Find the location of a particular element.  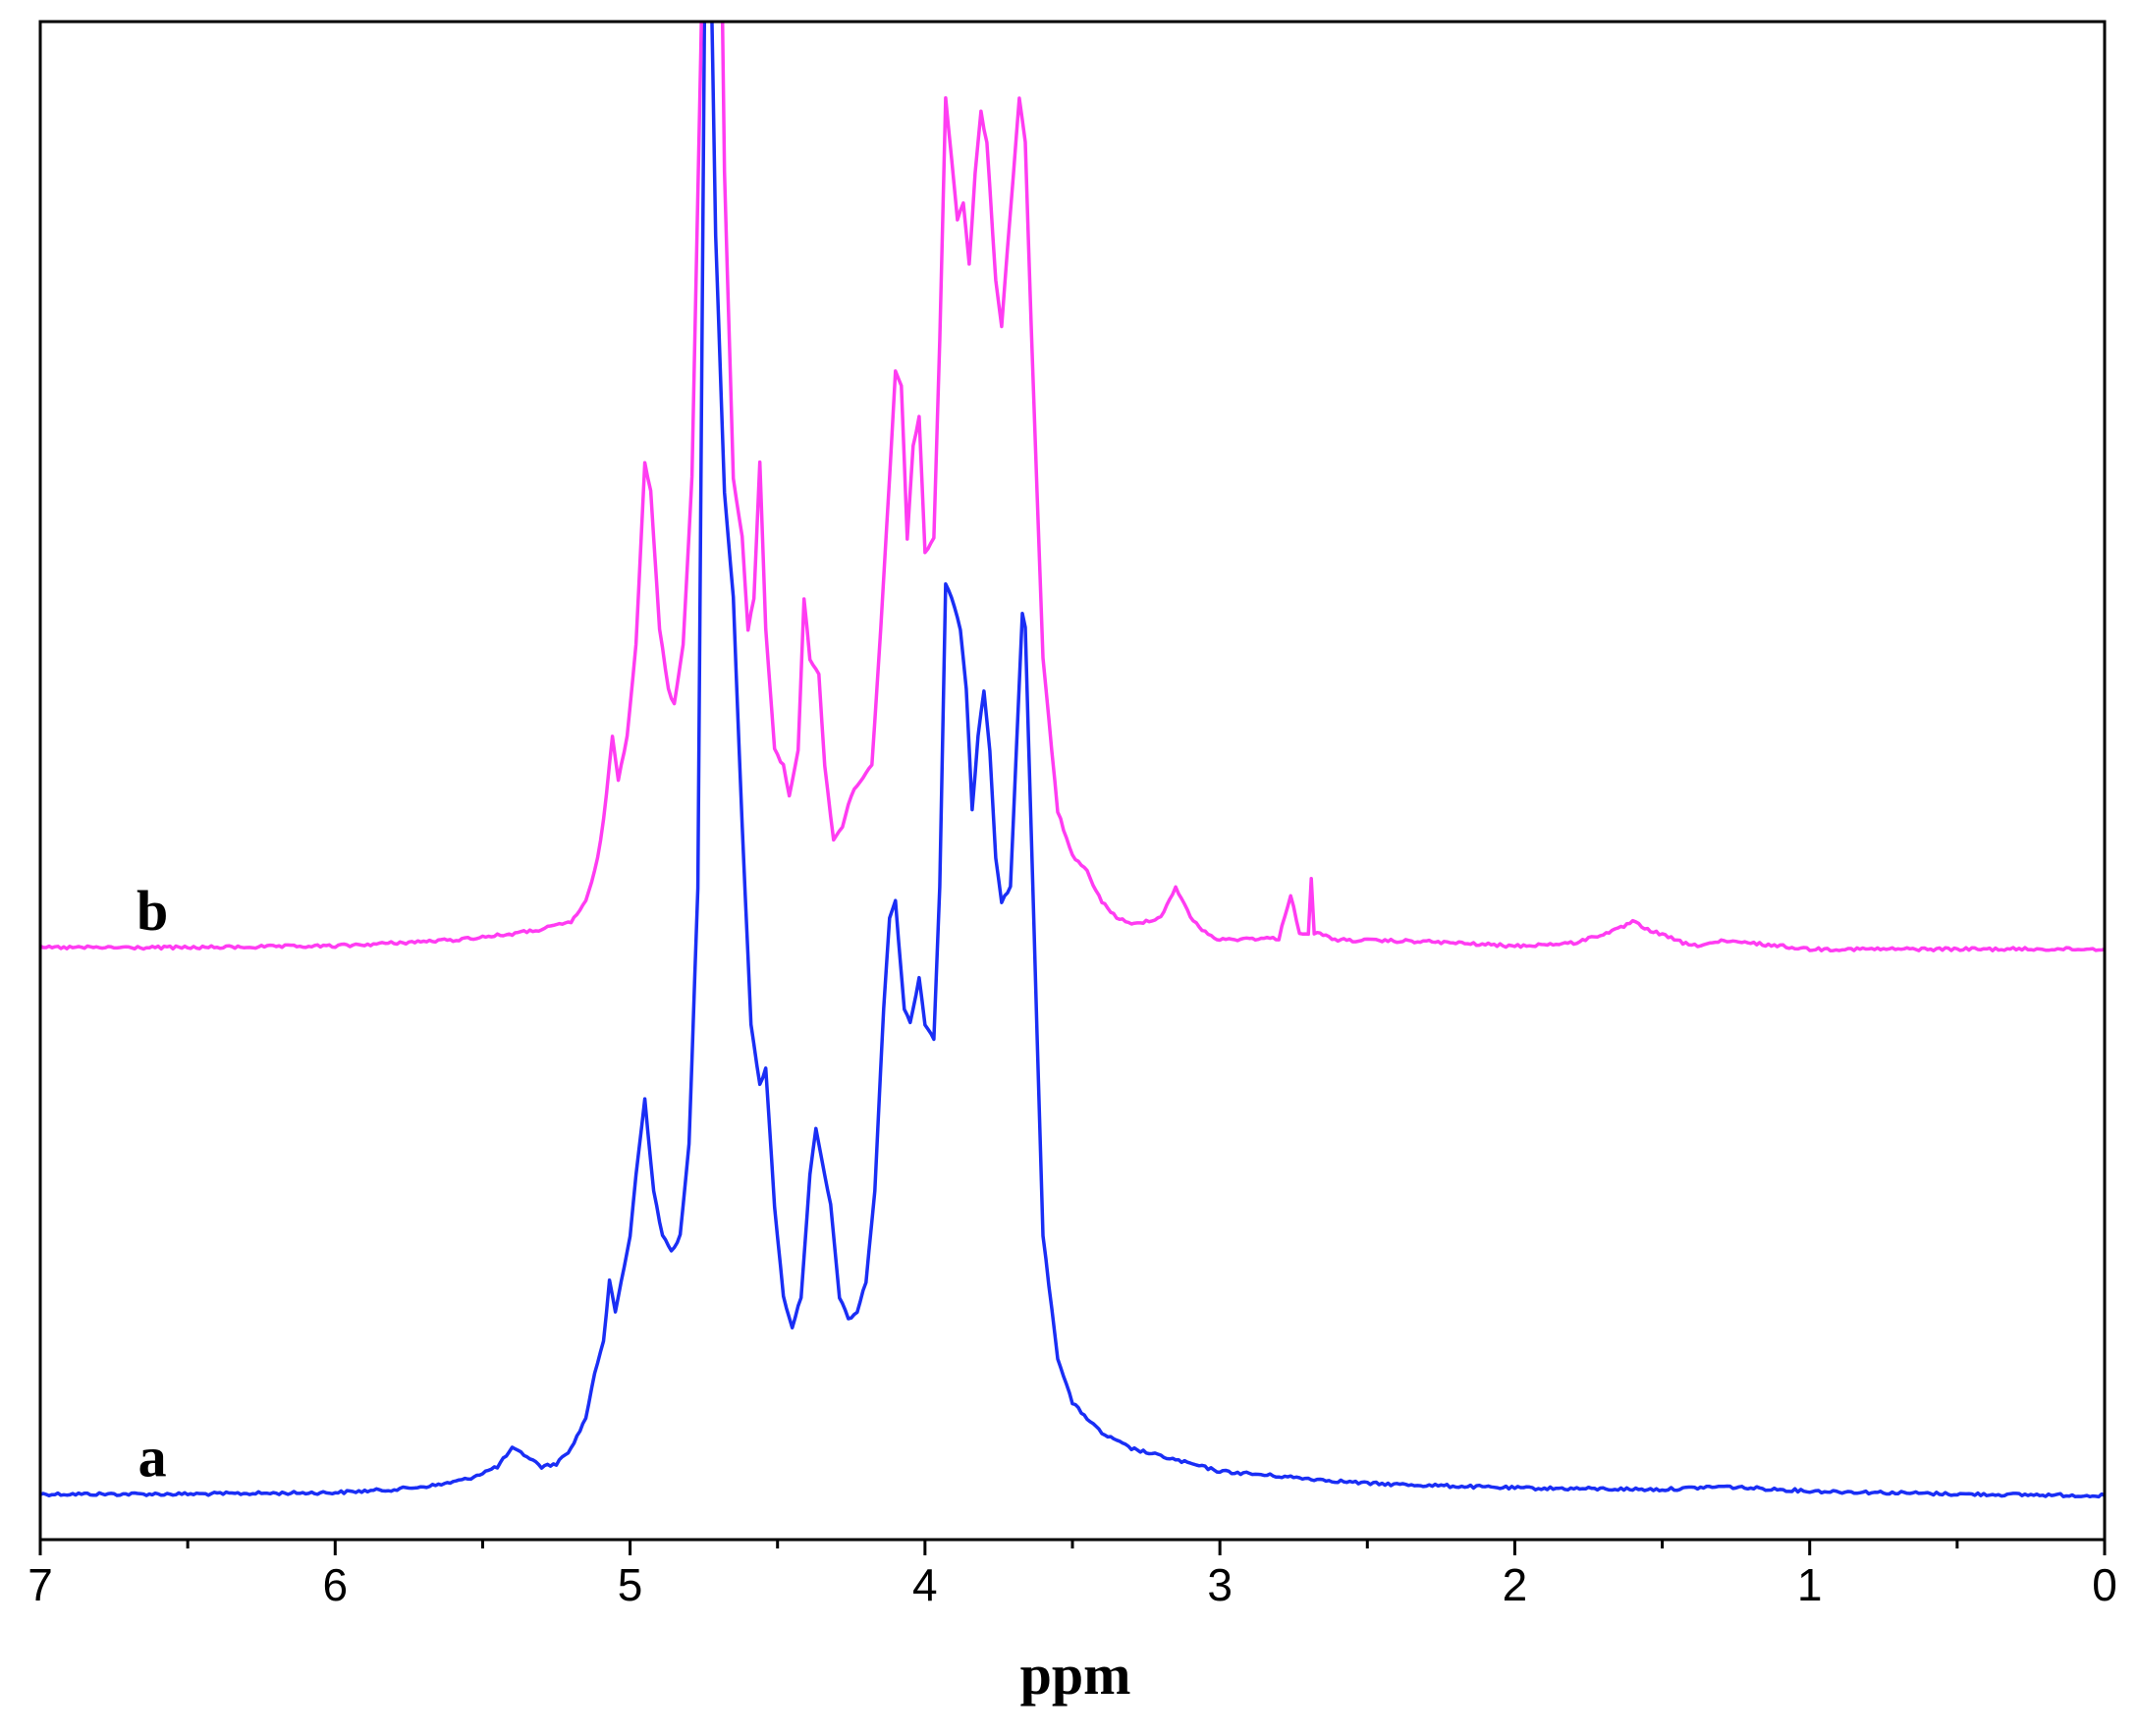

x-tick-label: 4 is located at coordinates (925, 1584).